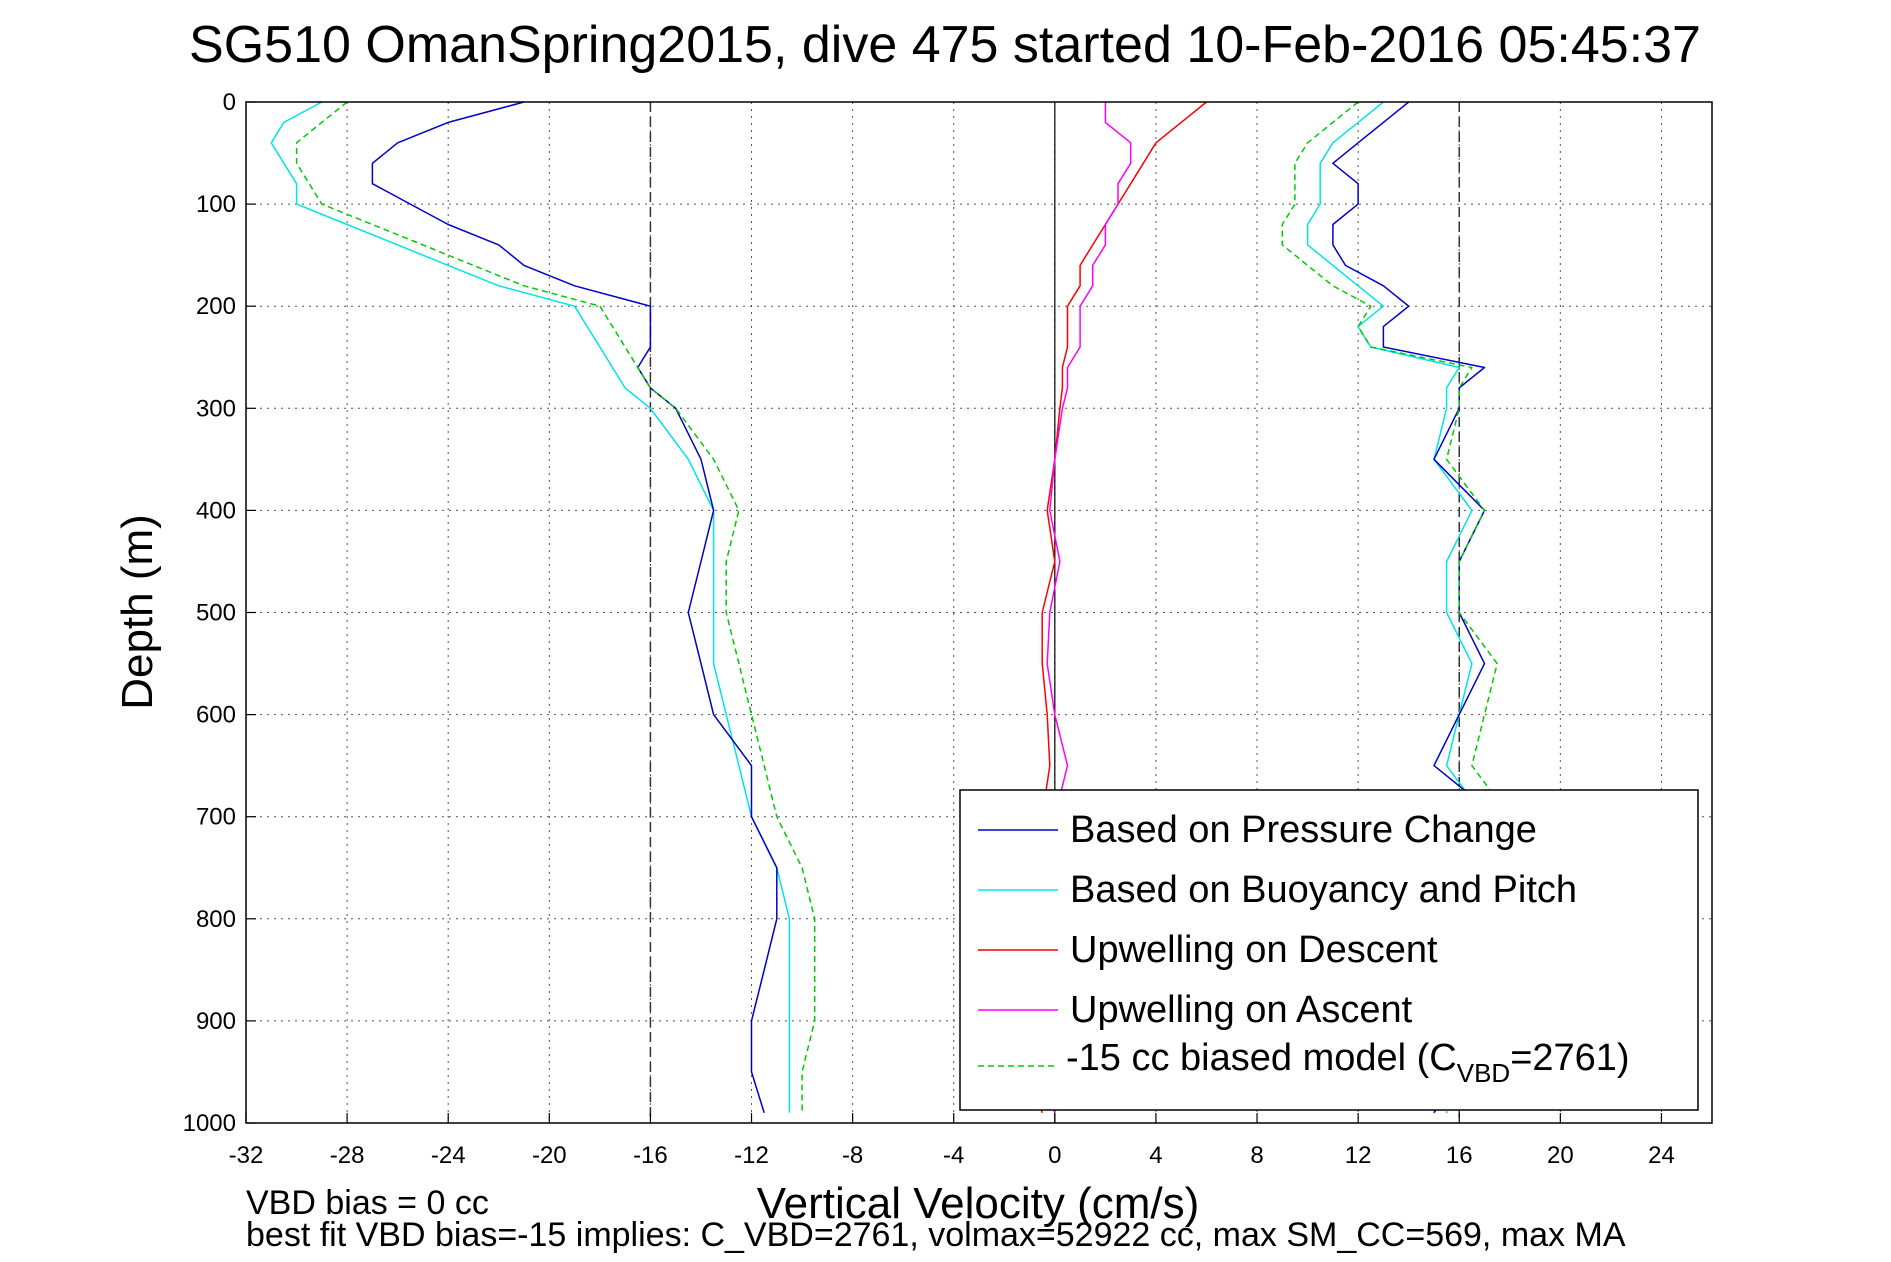 This screenshot has height=1262, width=1891. Describe the element at coordinates (137, 612) in the screenshot. I see `y-axis-label: Depth (m)` at that location.